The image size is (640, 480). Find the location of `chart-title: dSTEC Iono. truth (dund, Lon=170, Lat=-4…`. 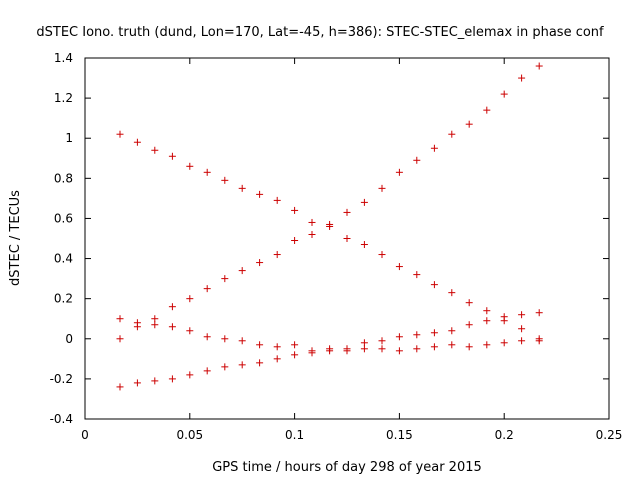

chart-title: dSTEC Iono. truth (dund, Lon=170, Lat=-4… is located at coordinates (320, 32).